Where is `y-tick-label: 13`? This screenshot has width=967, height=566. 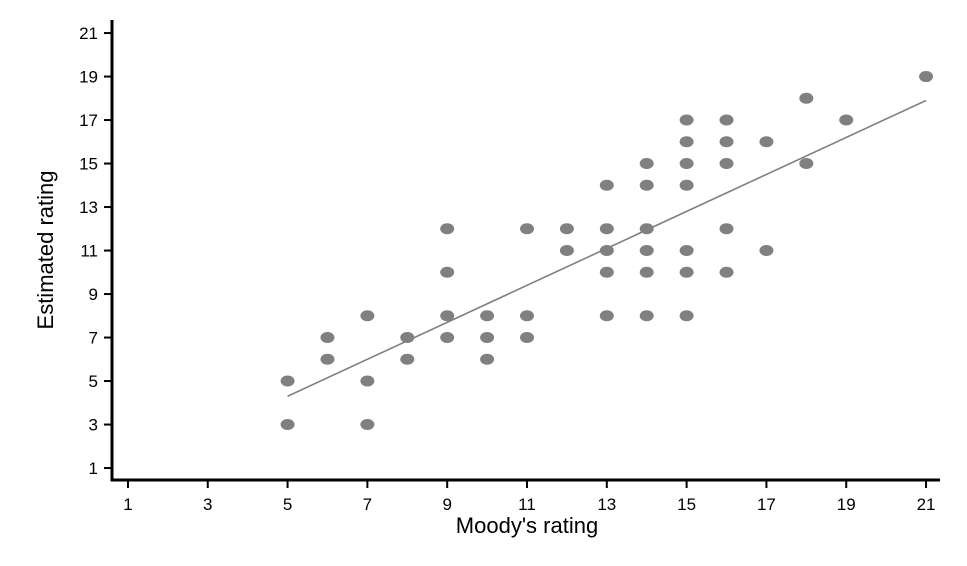
y-tick-label: 13 is located at coordinates (88, 207).